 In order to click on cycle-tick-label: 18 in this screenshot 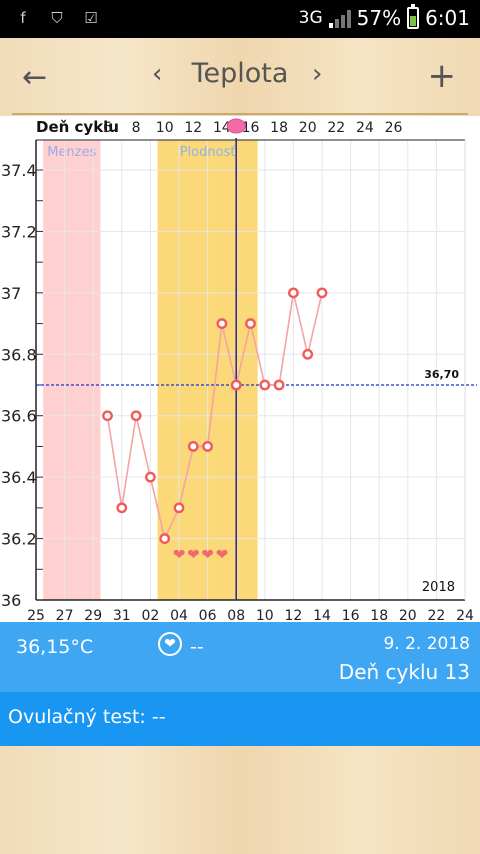, I will do `click(279, 128)`.